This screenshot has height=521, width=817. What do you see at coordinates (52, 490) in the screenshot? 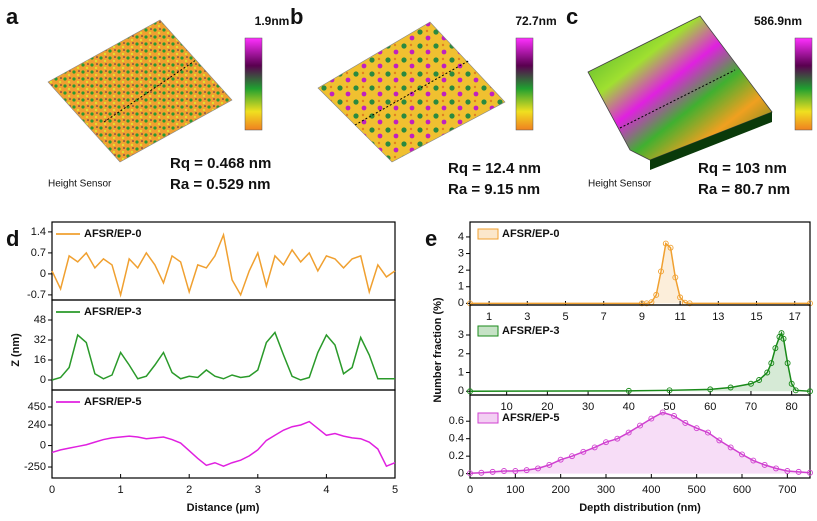
I see `x-tick-label: 0` at bounding box center [52, 490].